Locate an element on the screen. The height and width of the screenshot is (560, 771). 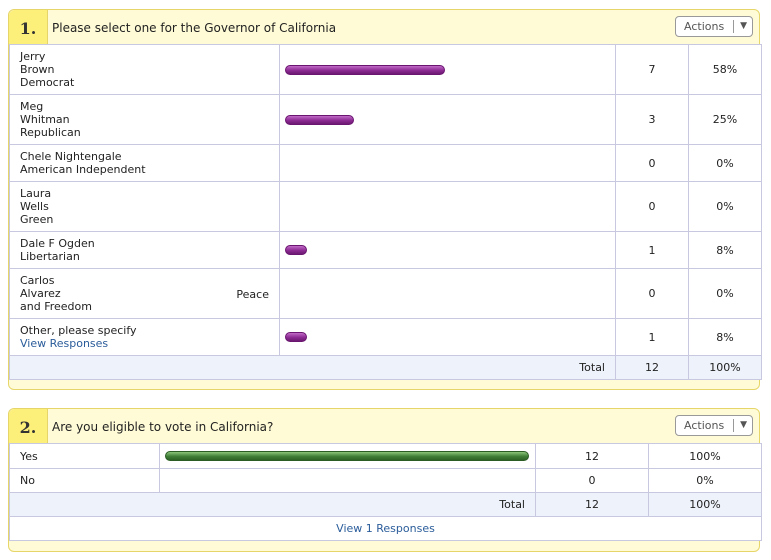
table-row: Meg Whitman Republican 3 25% is located at coordinates (385, 119).